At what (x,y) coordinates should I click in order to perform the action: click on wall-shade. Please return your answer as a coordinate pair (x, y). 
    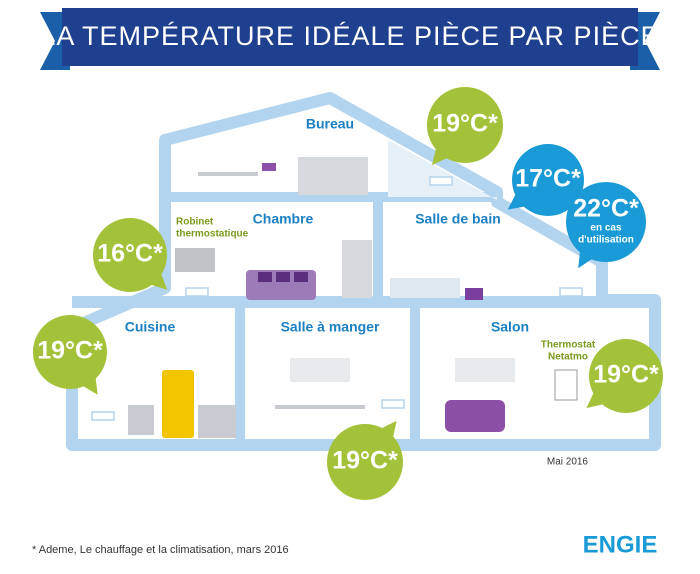
    Looking at the image, I should click on (442, 170).